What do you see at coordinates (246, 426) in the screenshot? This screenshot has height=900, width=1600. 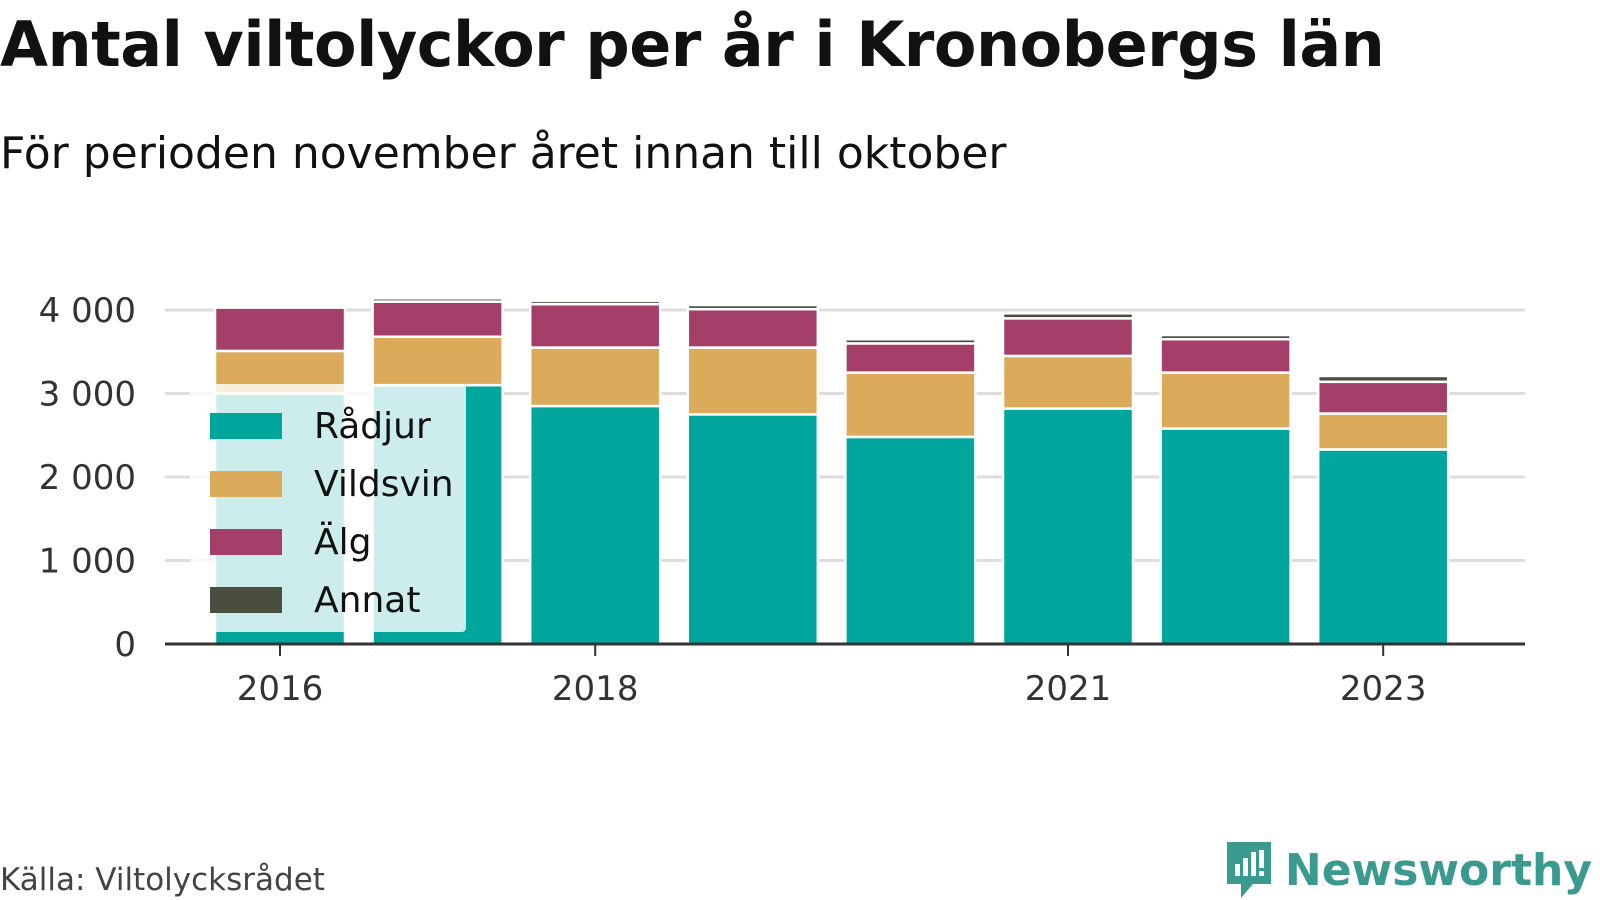 I see `legend-swatch-radjur` at bounding box center [246, 426].